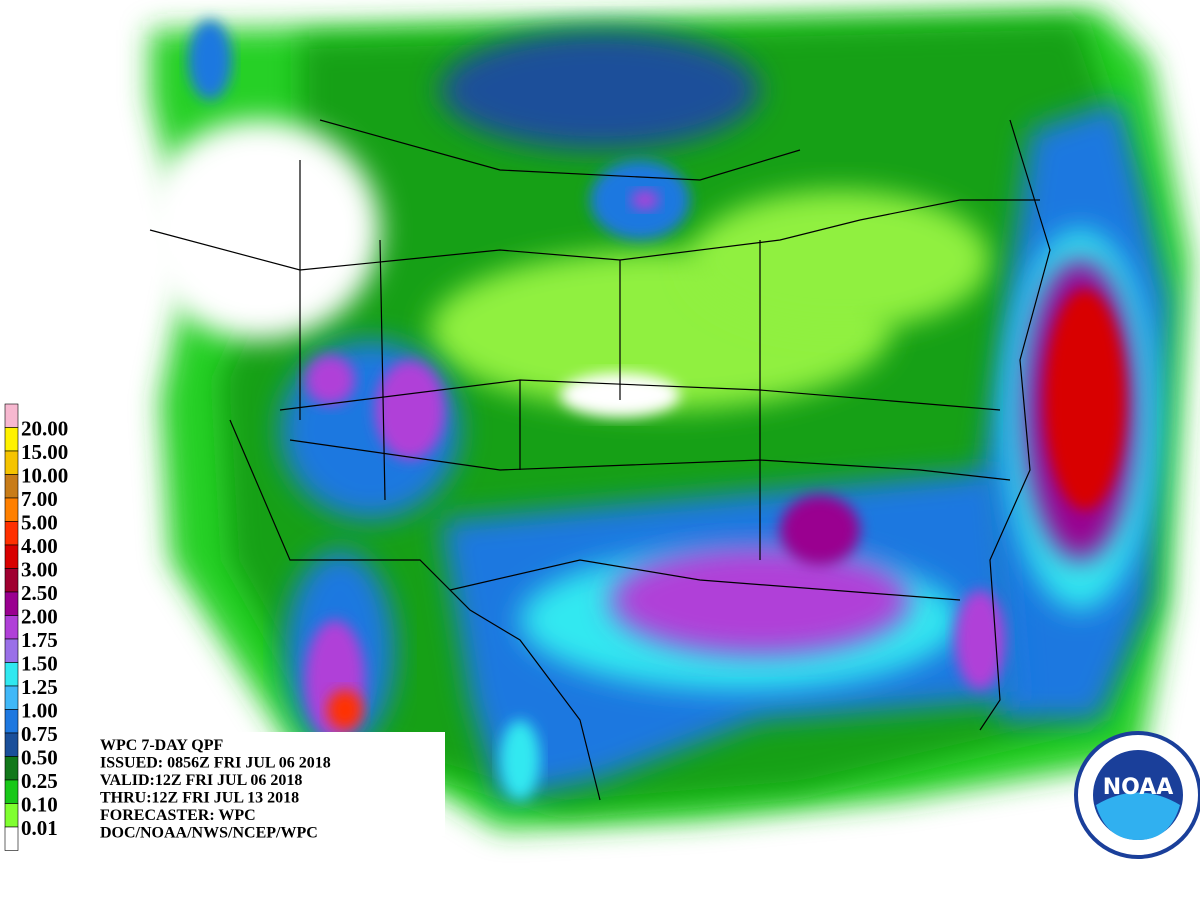 This screenshot has height=899, width=1200. Describe the element at coordinates (161, 745) in the screenshot. I see `info-line: WPC 7-DAY QPF` at that location.